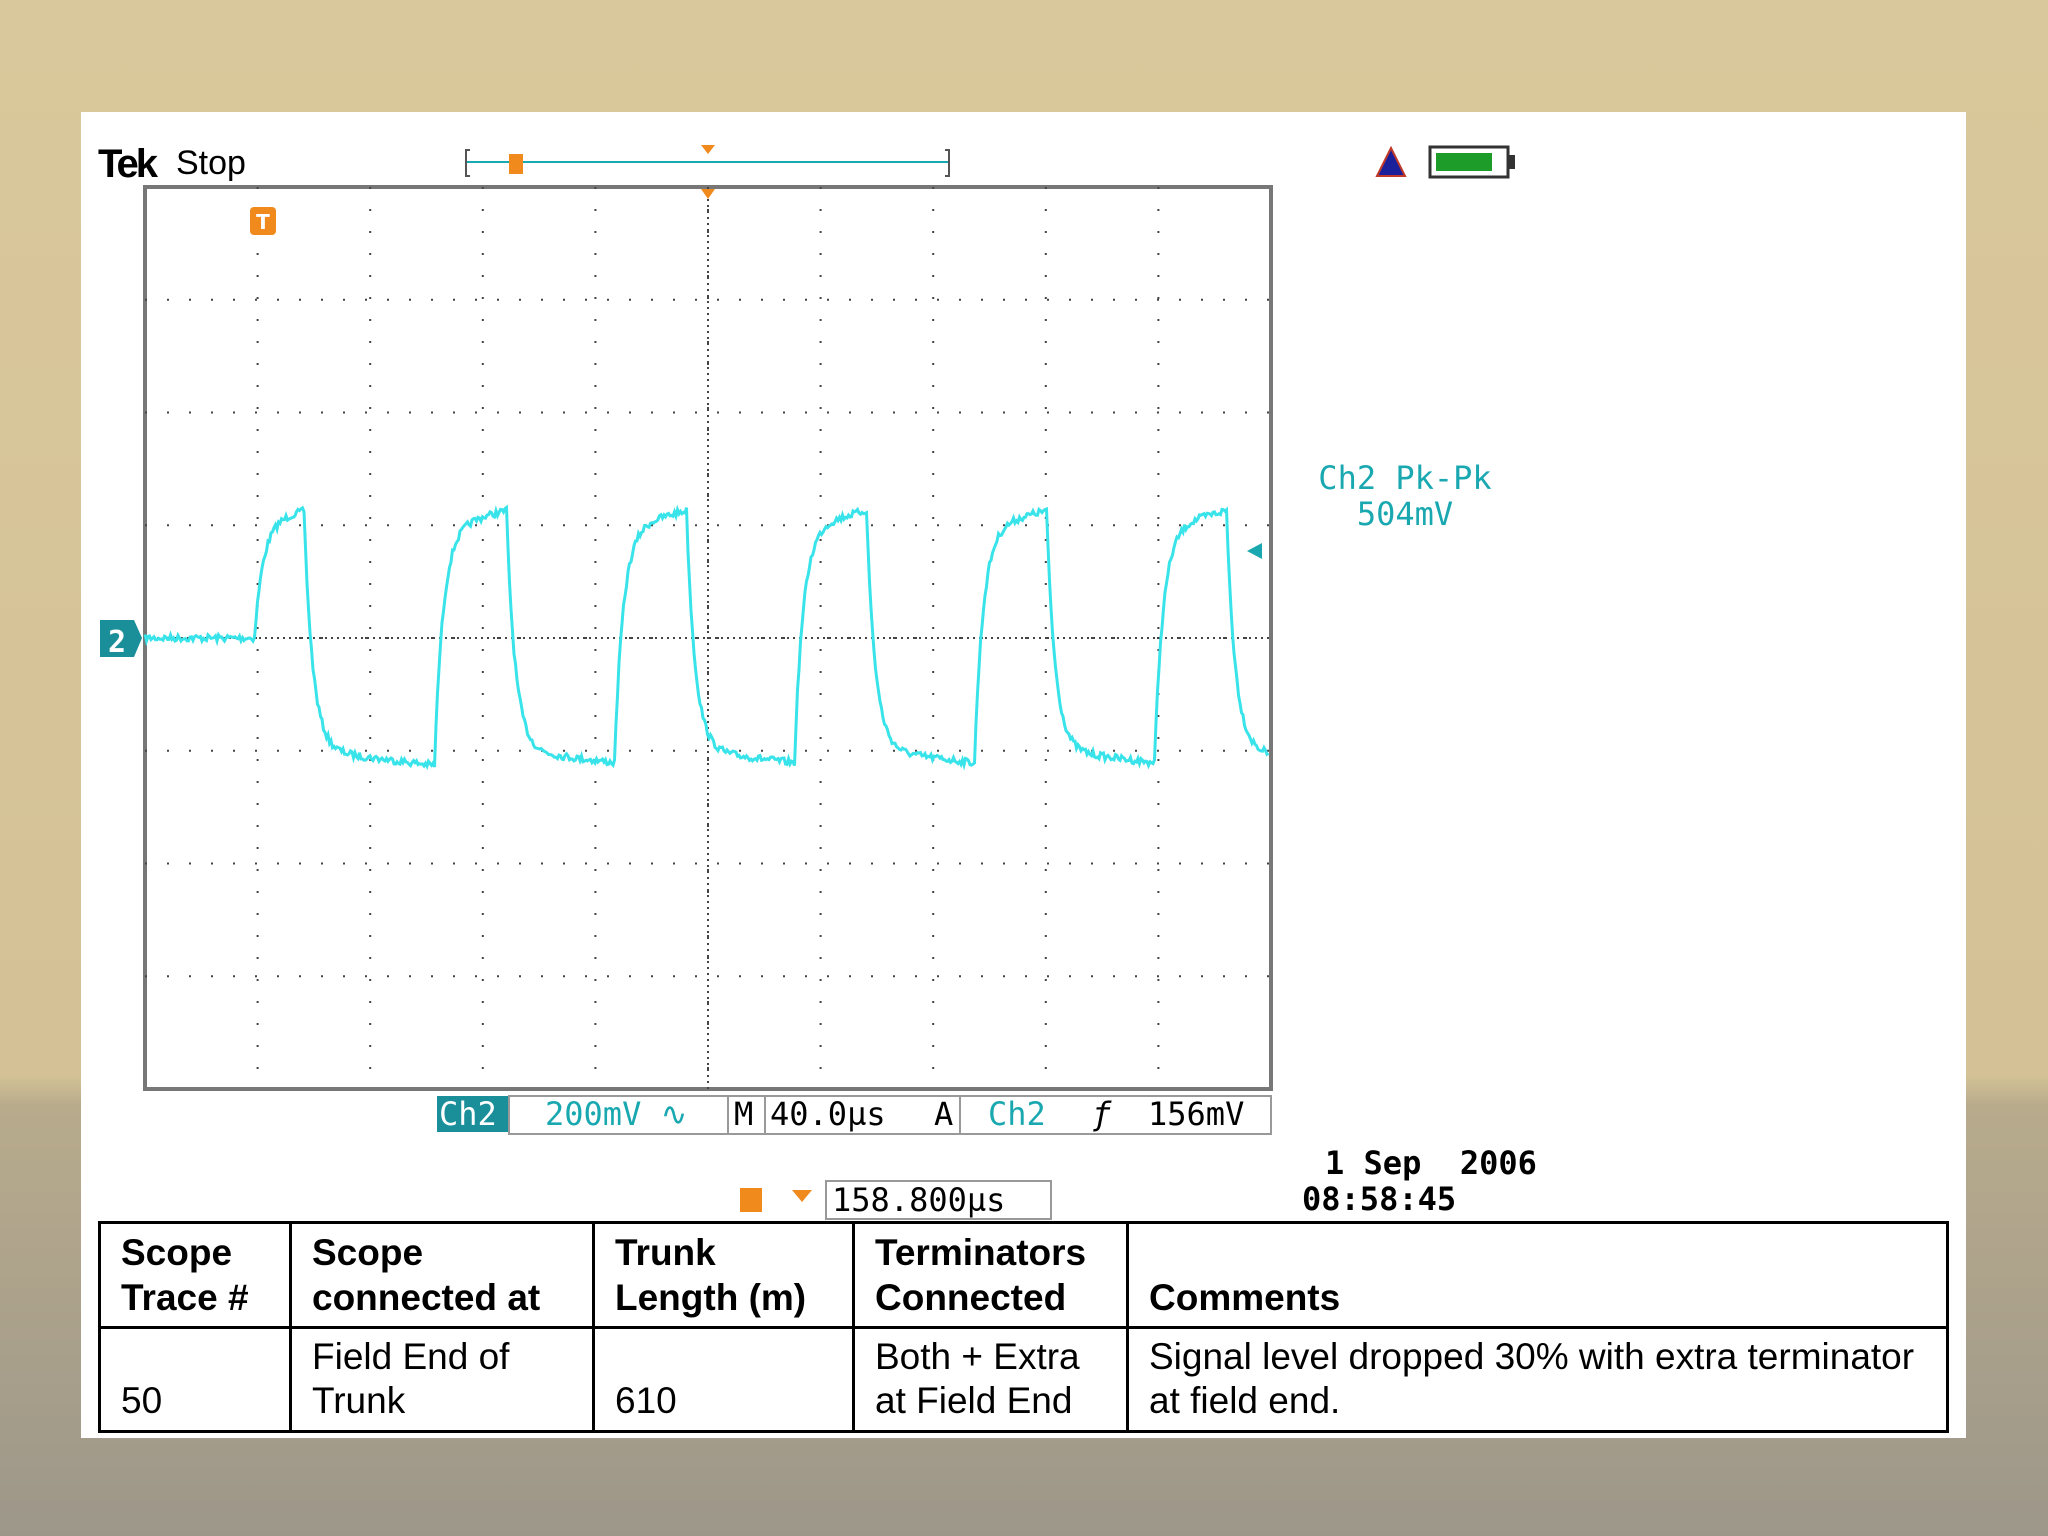 This screenshot has width=2048, height=1536. I want to click on measurement-value: 504mV, so click(1405, 514).